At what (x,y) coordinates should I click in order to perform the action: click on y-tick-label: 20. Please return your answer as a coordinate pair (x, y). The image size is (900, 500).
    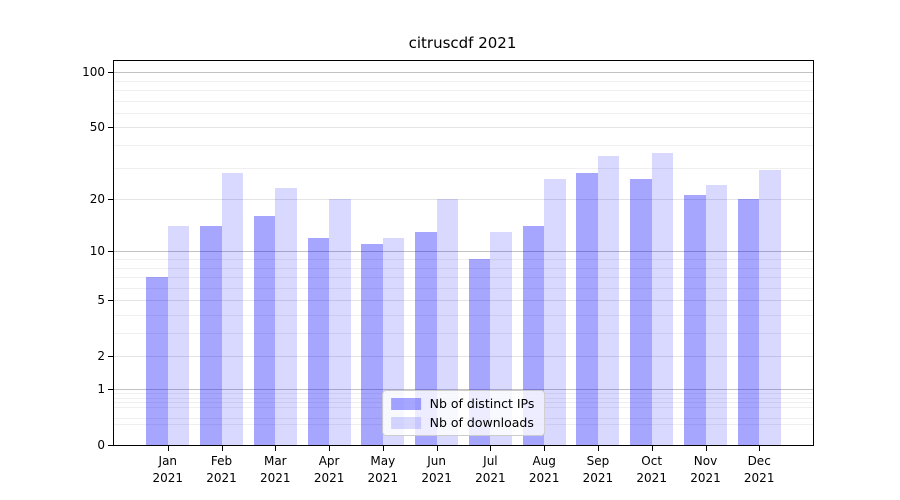
    Looking at the image, I should click on (97, 199).